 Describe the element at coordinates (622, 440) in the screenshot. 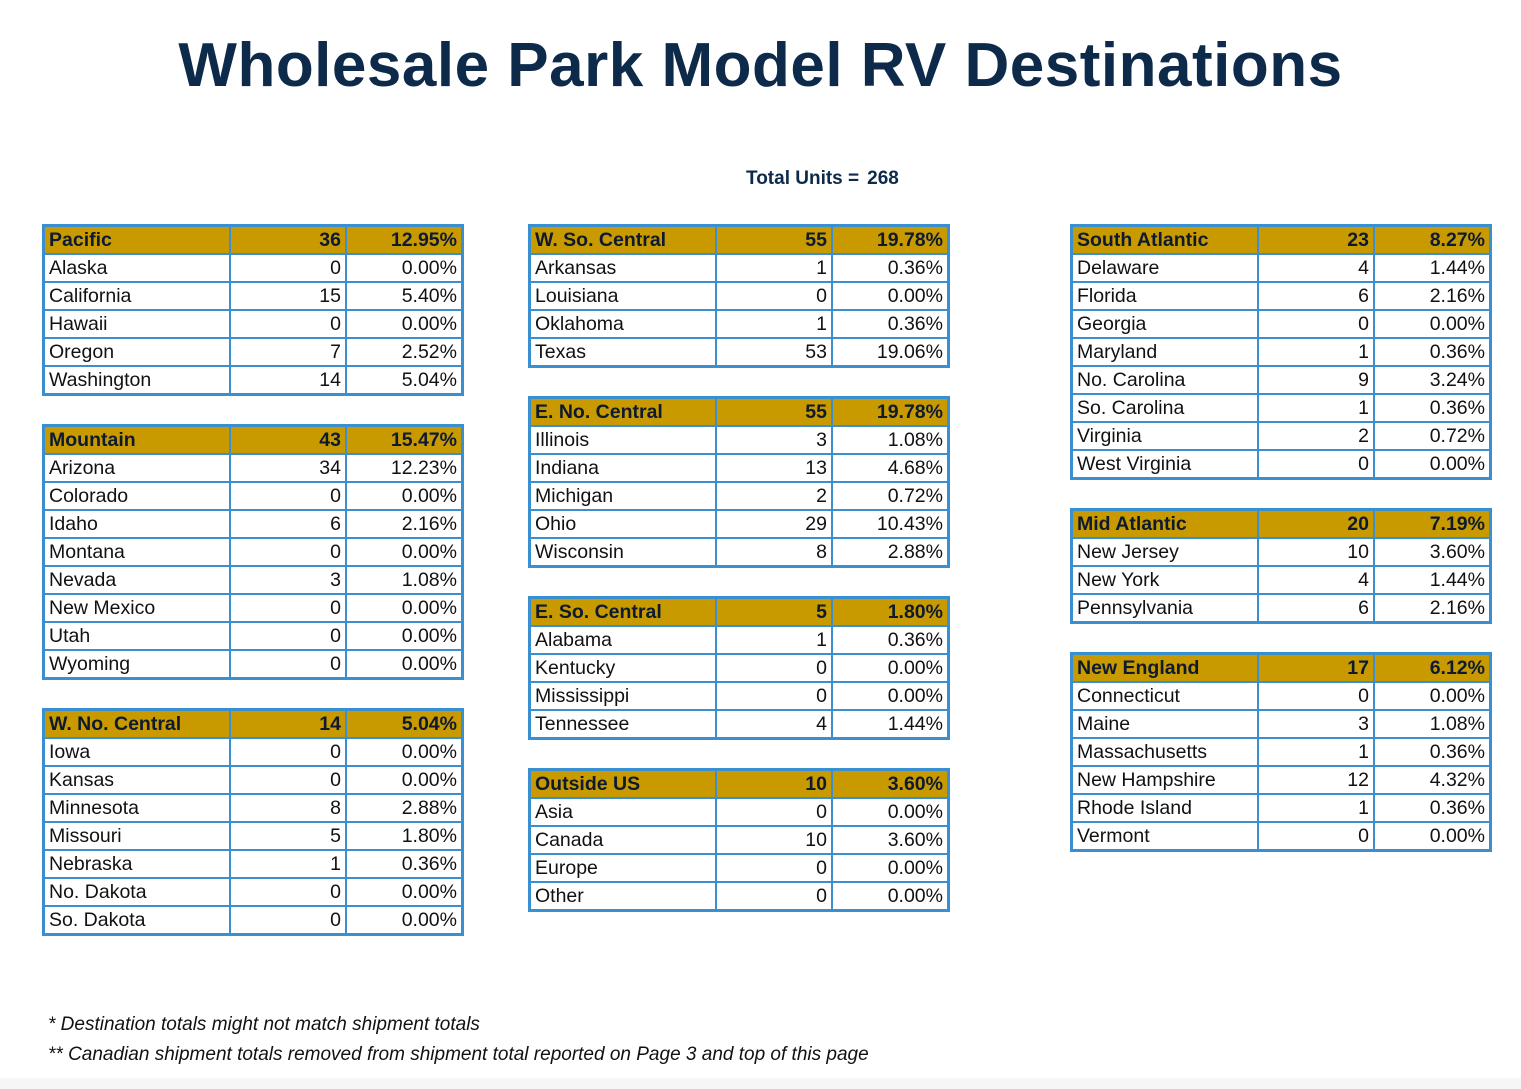

I see `state-name-cell: Illinois` at that location.